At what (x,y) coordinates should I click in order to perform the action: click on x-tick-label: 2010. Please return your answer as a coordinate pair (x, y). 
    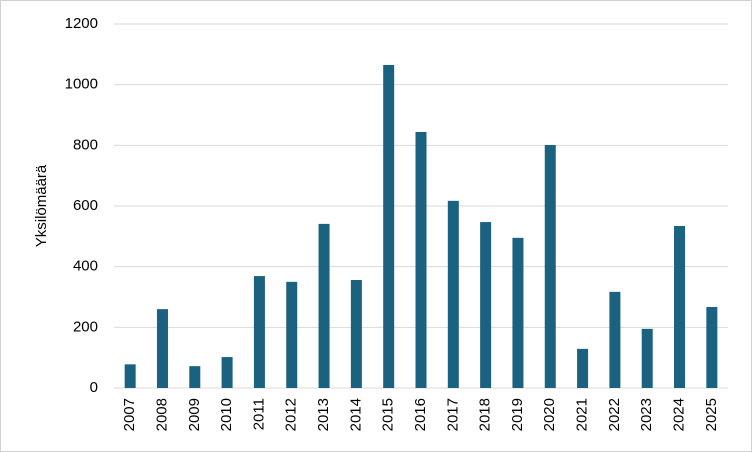
    Looking at the image, I should click on (226, 414).